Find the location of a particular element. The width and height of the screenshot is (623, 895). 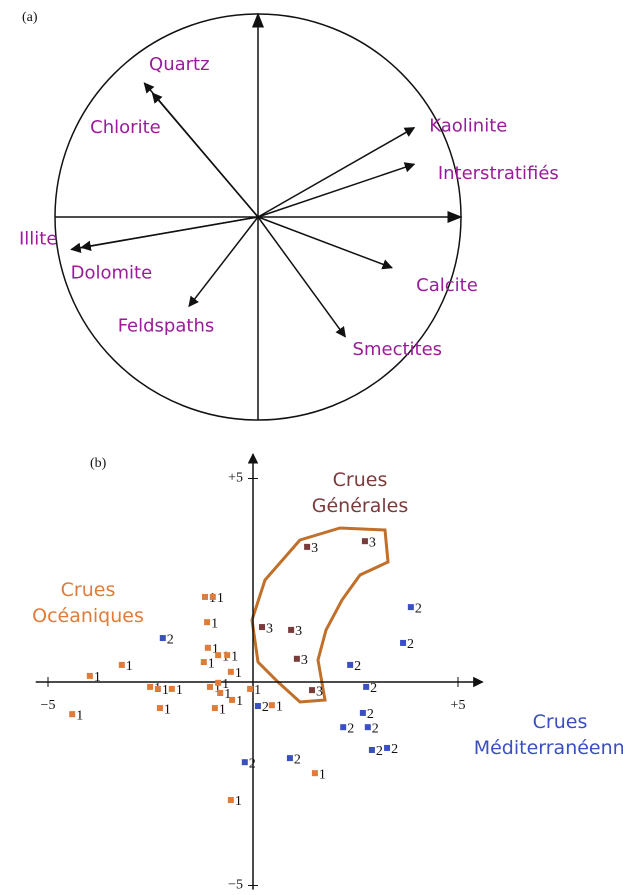

y-tick-label: +5 is located at coordinates (235, 478).